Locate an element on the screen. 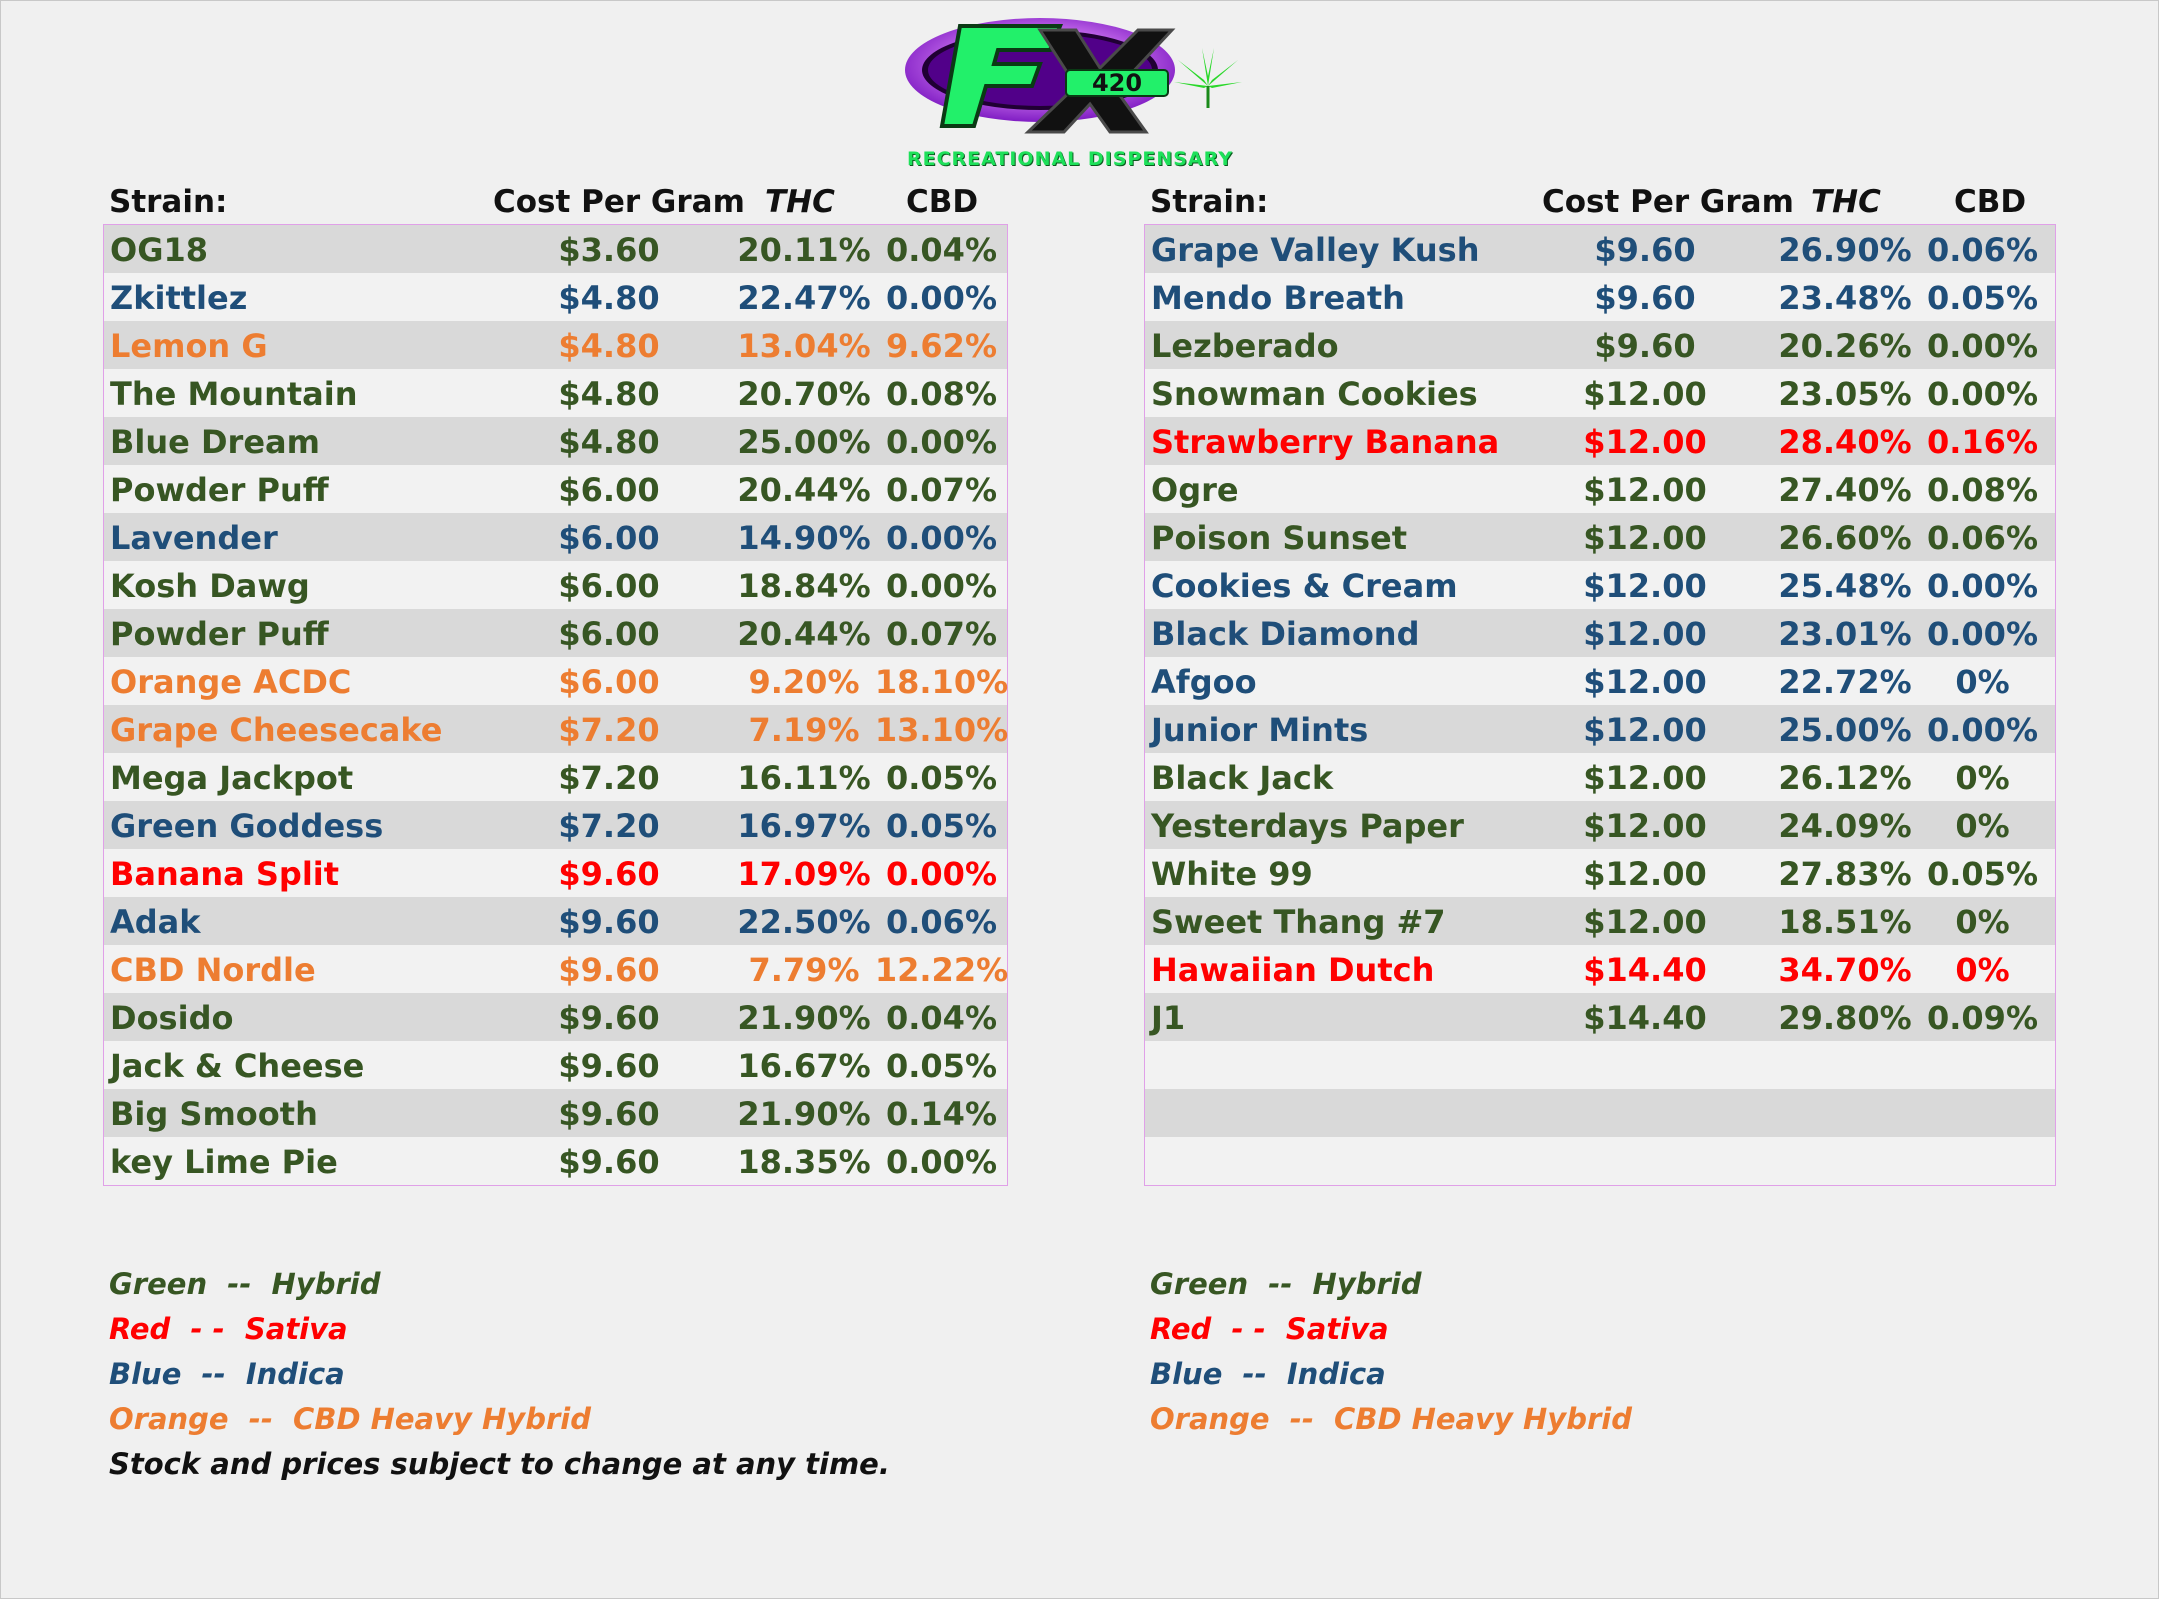  dispensary-logo: 420 RECREATIONAL DISPENSARY is located at coordinates (1070, 94).